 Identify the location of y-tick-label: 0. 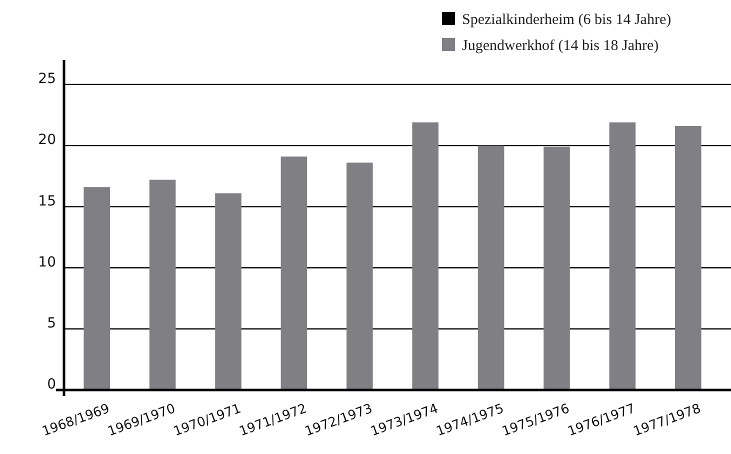
(51, 384).